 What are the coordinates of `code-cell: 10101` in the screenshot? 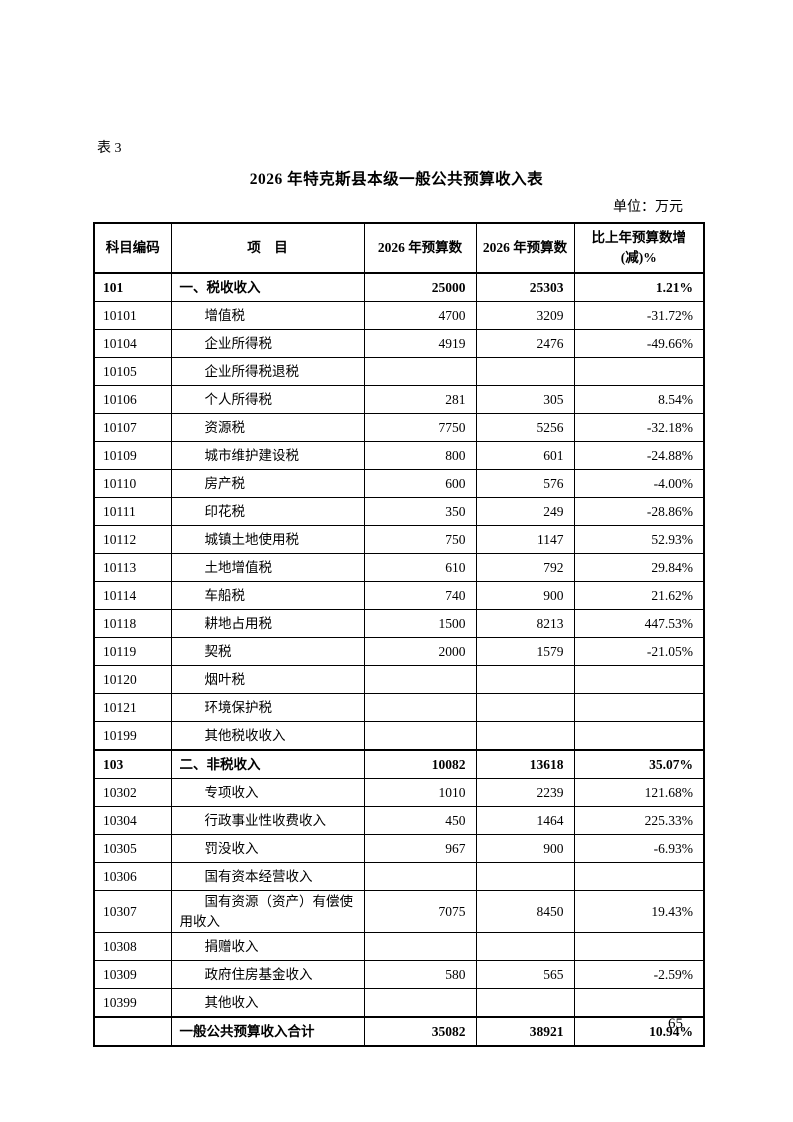 It's located at (132, 315).